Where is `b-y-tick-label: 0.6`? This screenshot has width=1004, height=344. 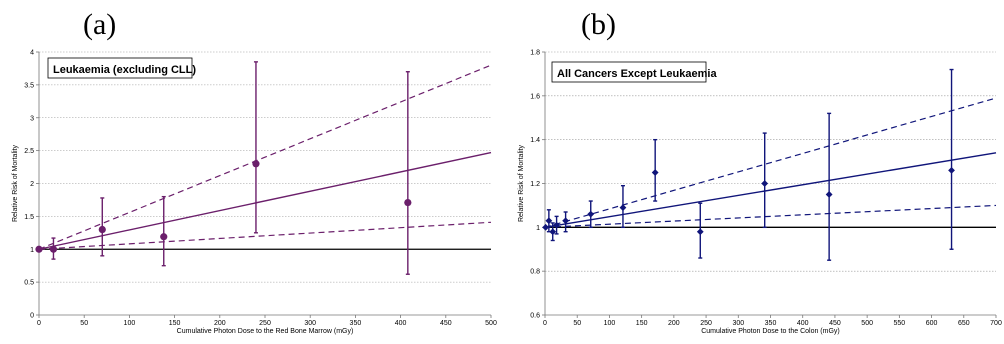
b-y-tick-label: 0.6 is located at coordinates (535, 316).